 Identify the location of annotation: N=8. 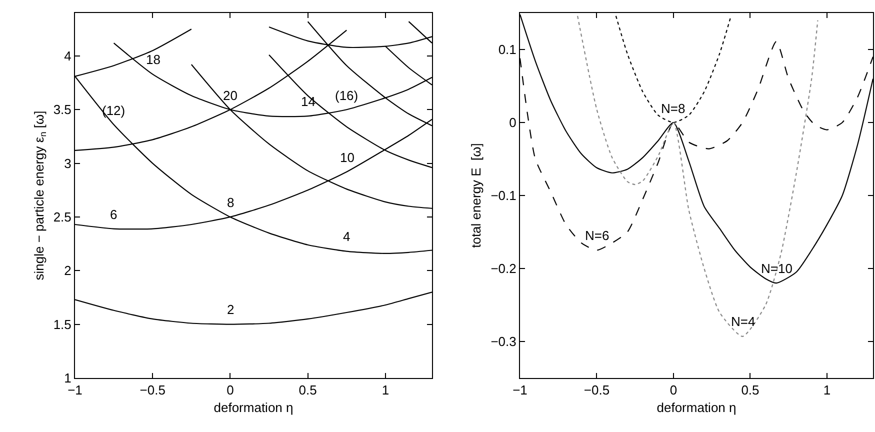
(673, 108).